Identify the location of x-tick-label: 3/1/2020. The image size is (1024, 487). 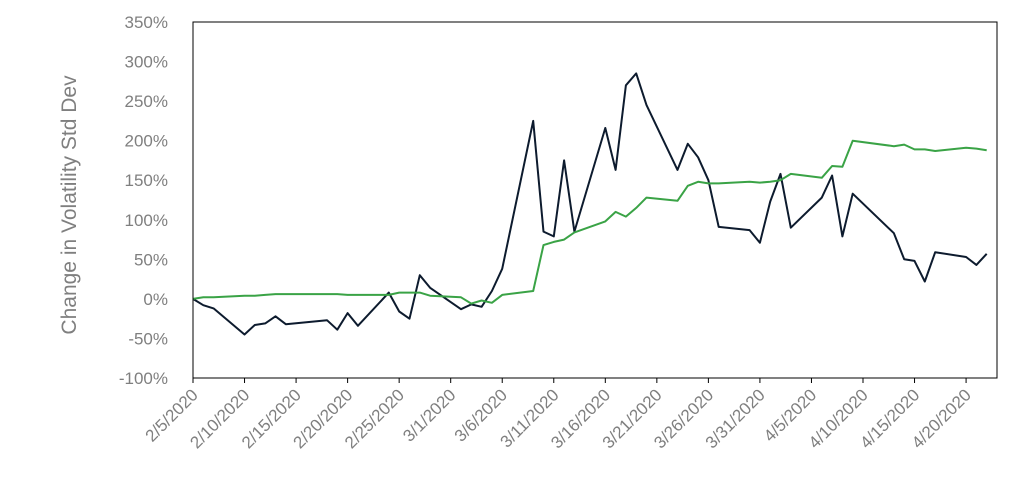
(429, 415).